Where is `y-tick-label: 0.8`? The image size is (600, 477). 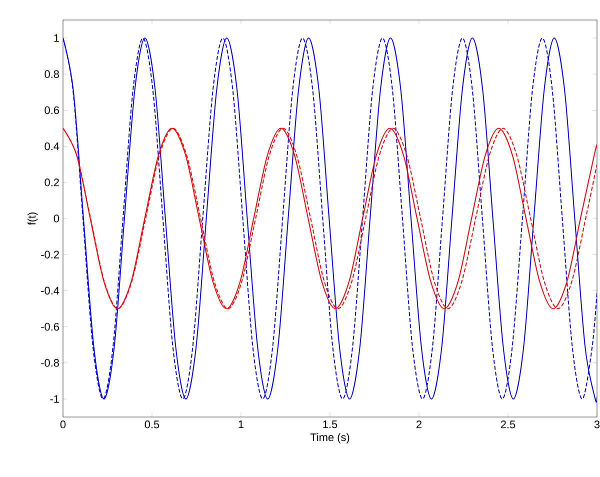 y-tick-label: 0.8 is located at coordinates (51, 74).